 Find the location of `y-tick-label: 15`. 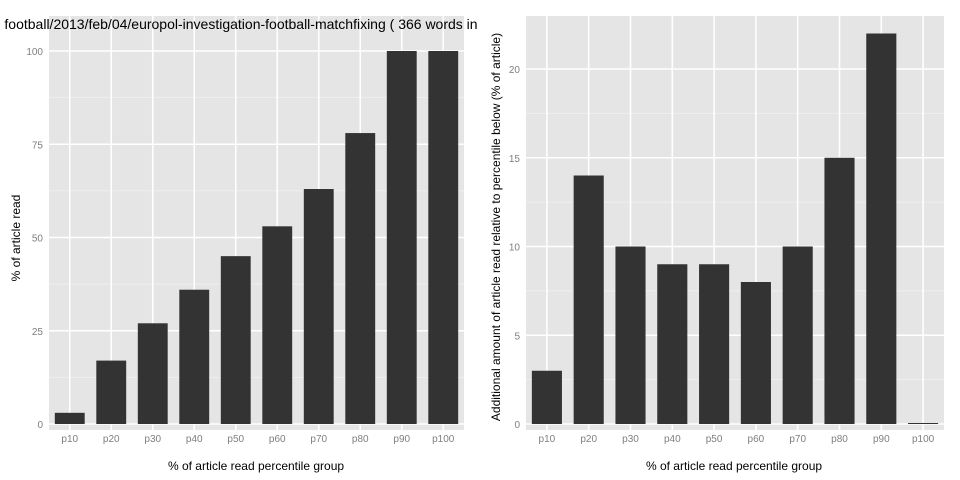

y-tick-label: 15 is located at coordinates (515, 159).